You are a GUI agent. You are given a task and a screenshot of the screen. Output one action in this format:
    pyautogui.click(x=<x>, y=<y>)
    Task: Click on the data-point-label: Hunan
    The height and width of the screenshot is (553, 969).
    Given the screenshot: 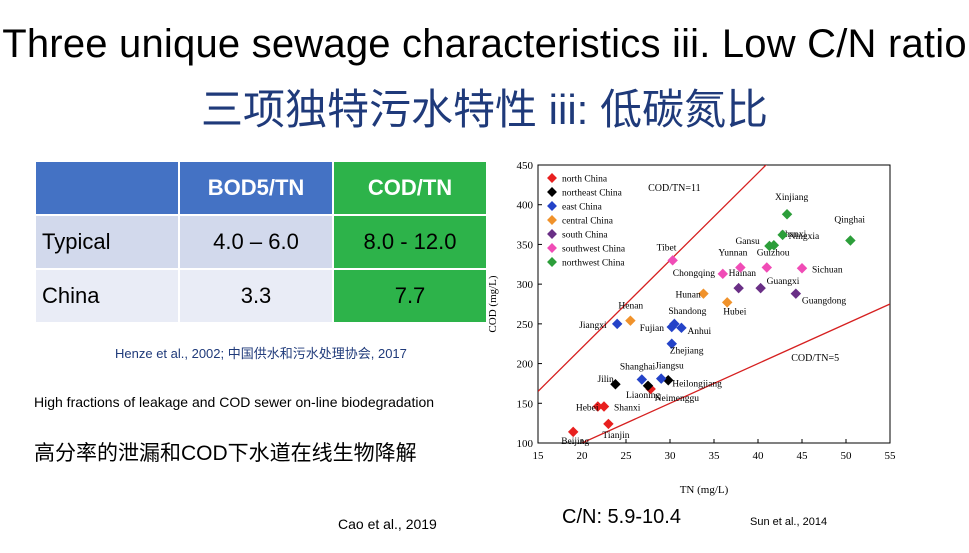 What is the action you would take?
    pyautogui.click(x=688, y=296)
    